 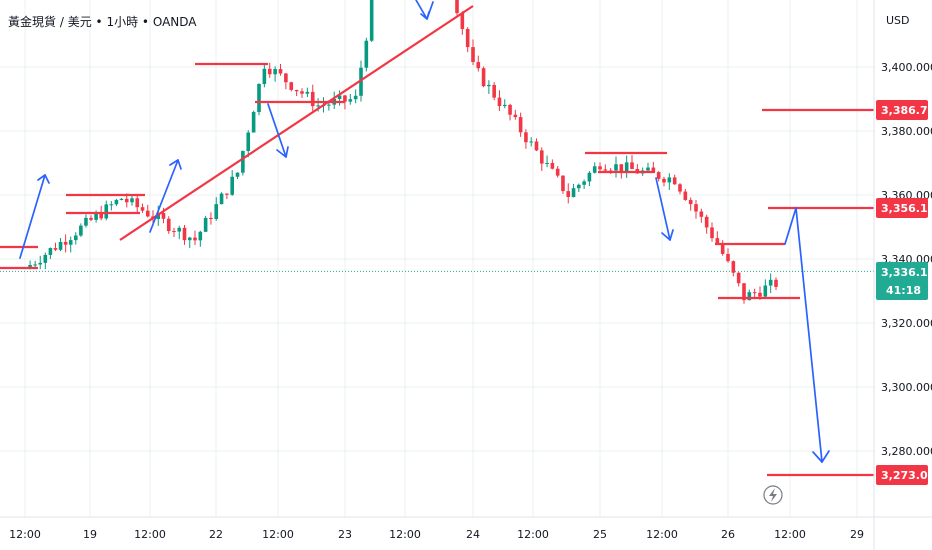 What do you see at coordinates (90, 534) in the screenshot?
I see `x-tick-label: 19` at bounding box center [90, 534].